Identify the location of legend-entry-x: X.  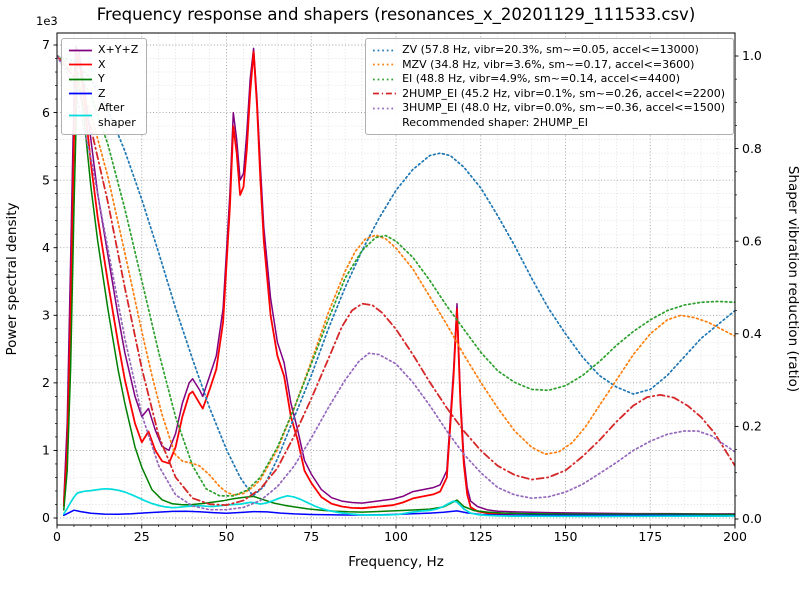
(103, 65).